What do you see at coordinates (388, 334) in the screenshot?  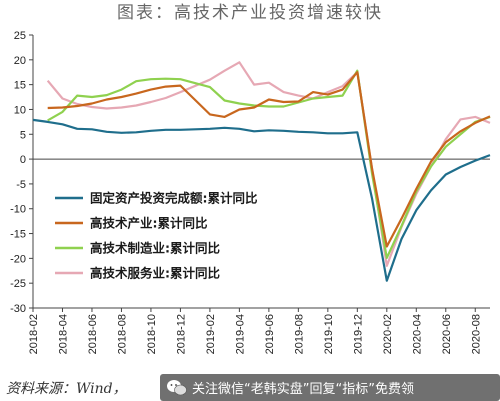 I see `x-tick-label: 2020-02` at bounding box center [388, 334].